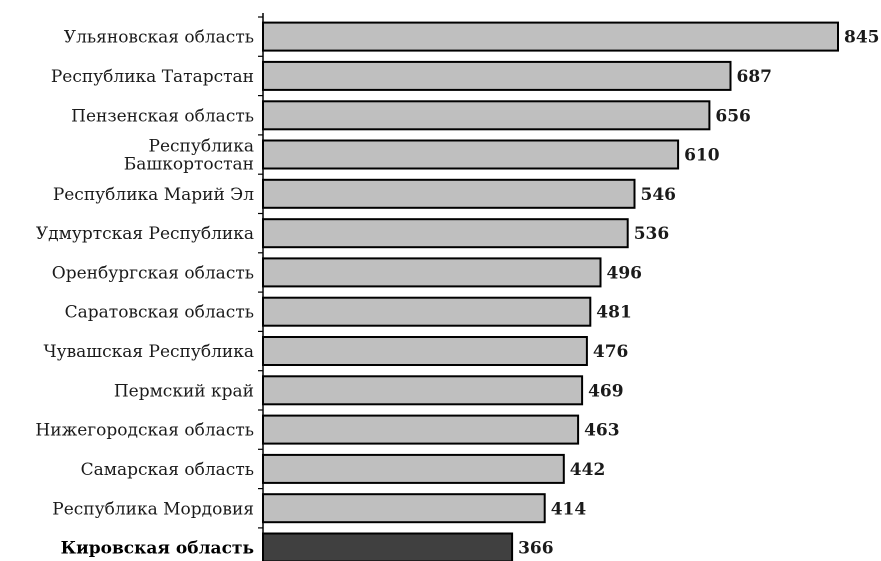  I want to click on category-label: Республика Башкортостан, so click(189, 156).